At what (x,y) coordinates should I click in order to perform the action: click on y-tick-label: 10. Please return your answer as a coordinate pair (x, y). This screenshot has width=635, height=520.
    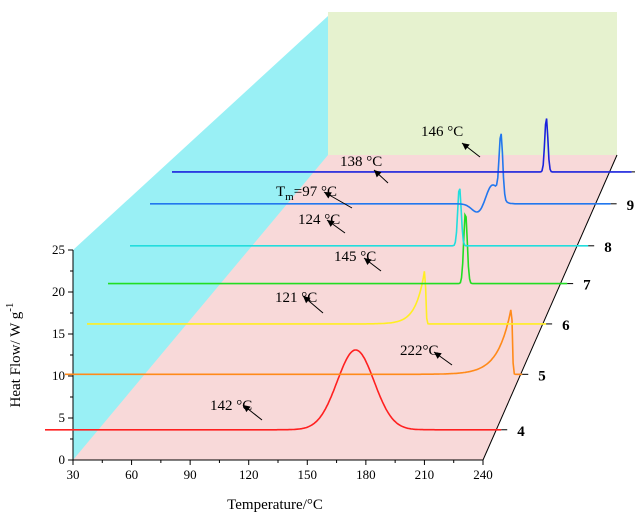
    Looking at the image, I should click on (58, 375).